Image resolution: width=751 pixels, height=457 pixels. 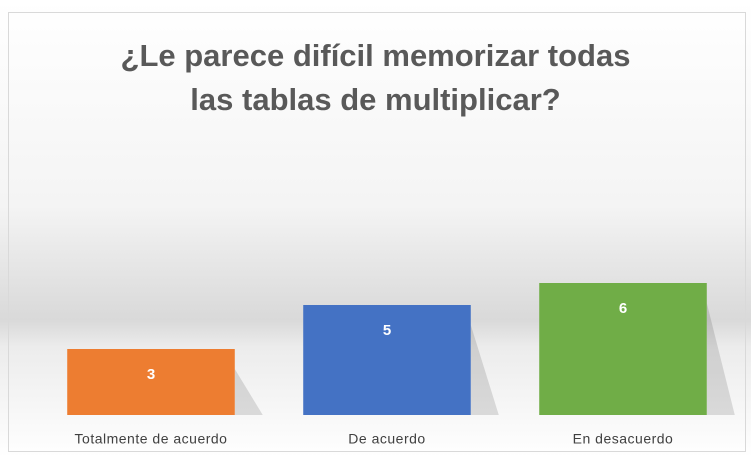 I want to click on x-tick-label: Totalmente de acuerdo, so click(x=151, y=439).